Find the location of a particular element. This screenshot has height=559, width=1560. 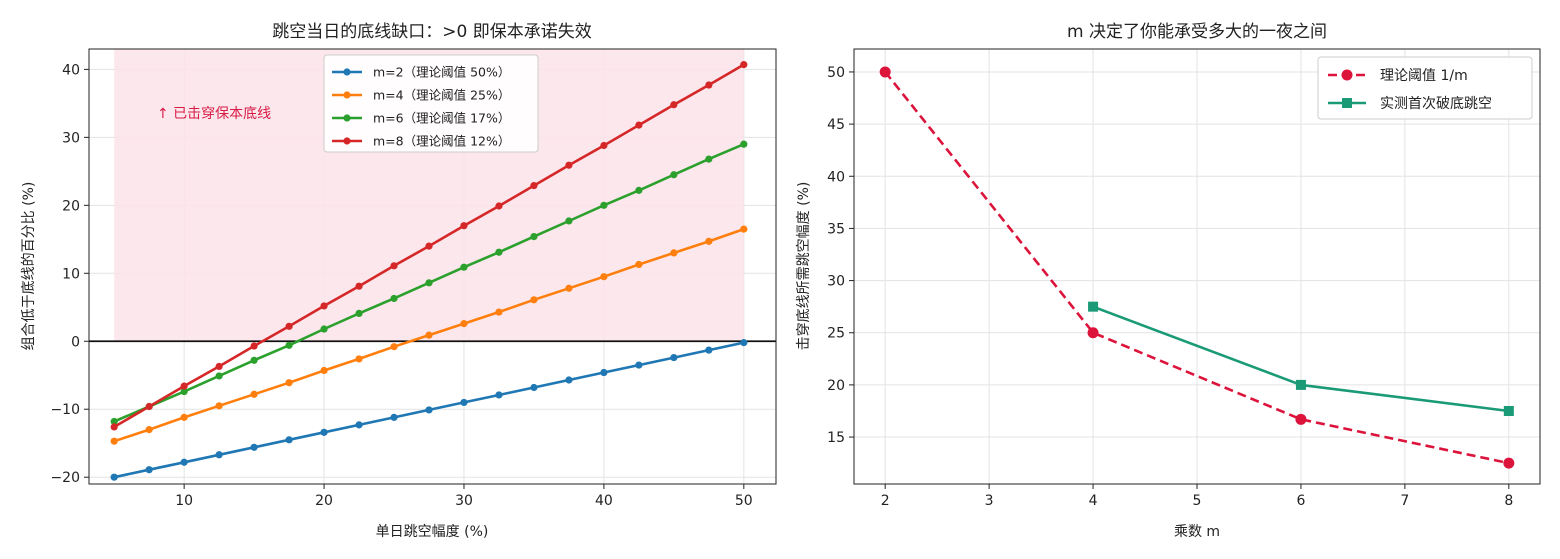

chart-left-title: 跳空当日的底线缺口：>0 即保本承诺失效 is located at coordinates (431, 32).